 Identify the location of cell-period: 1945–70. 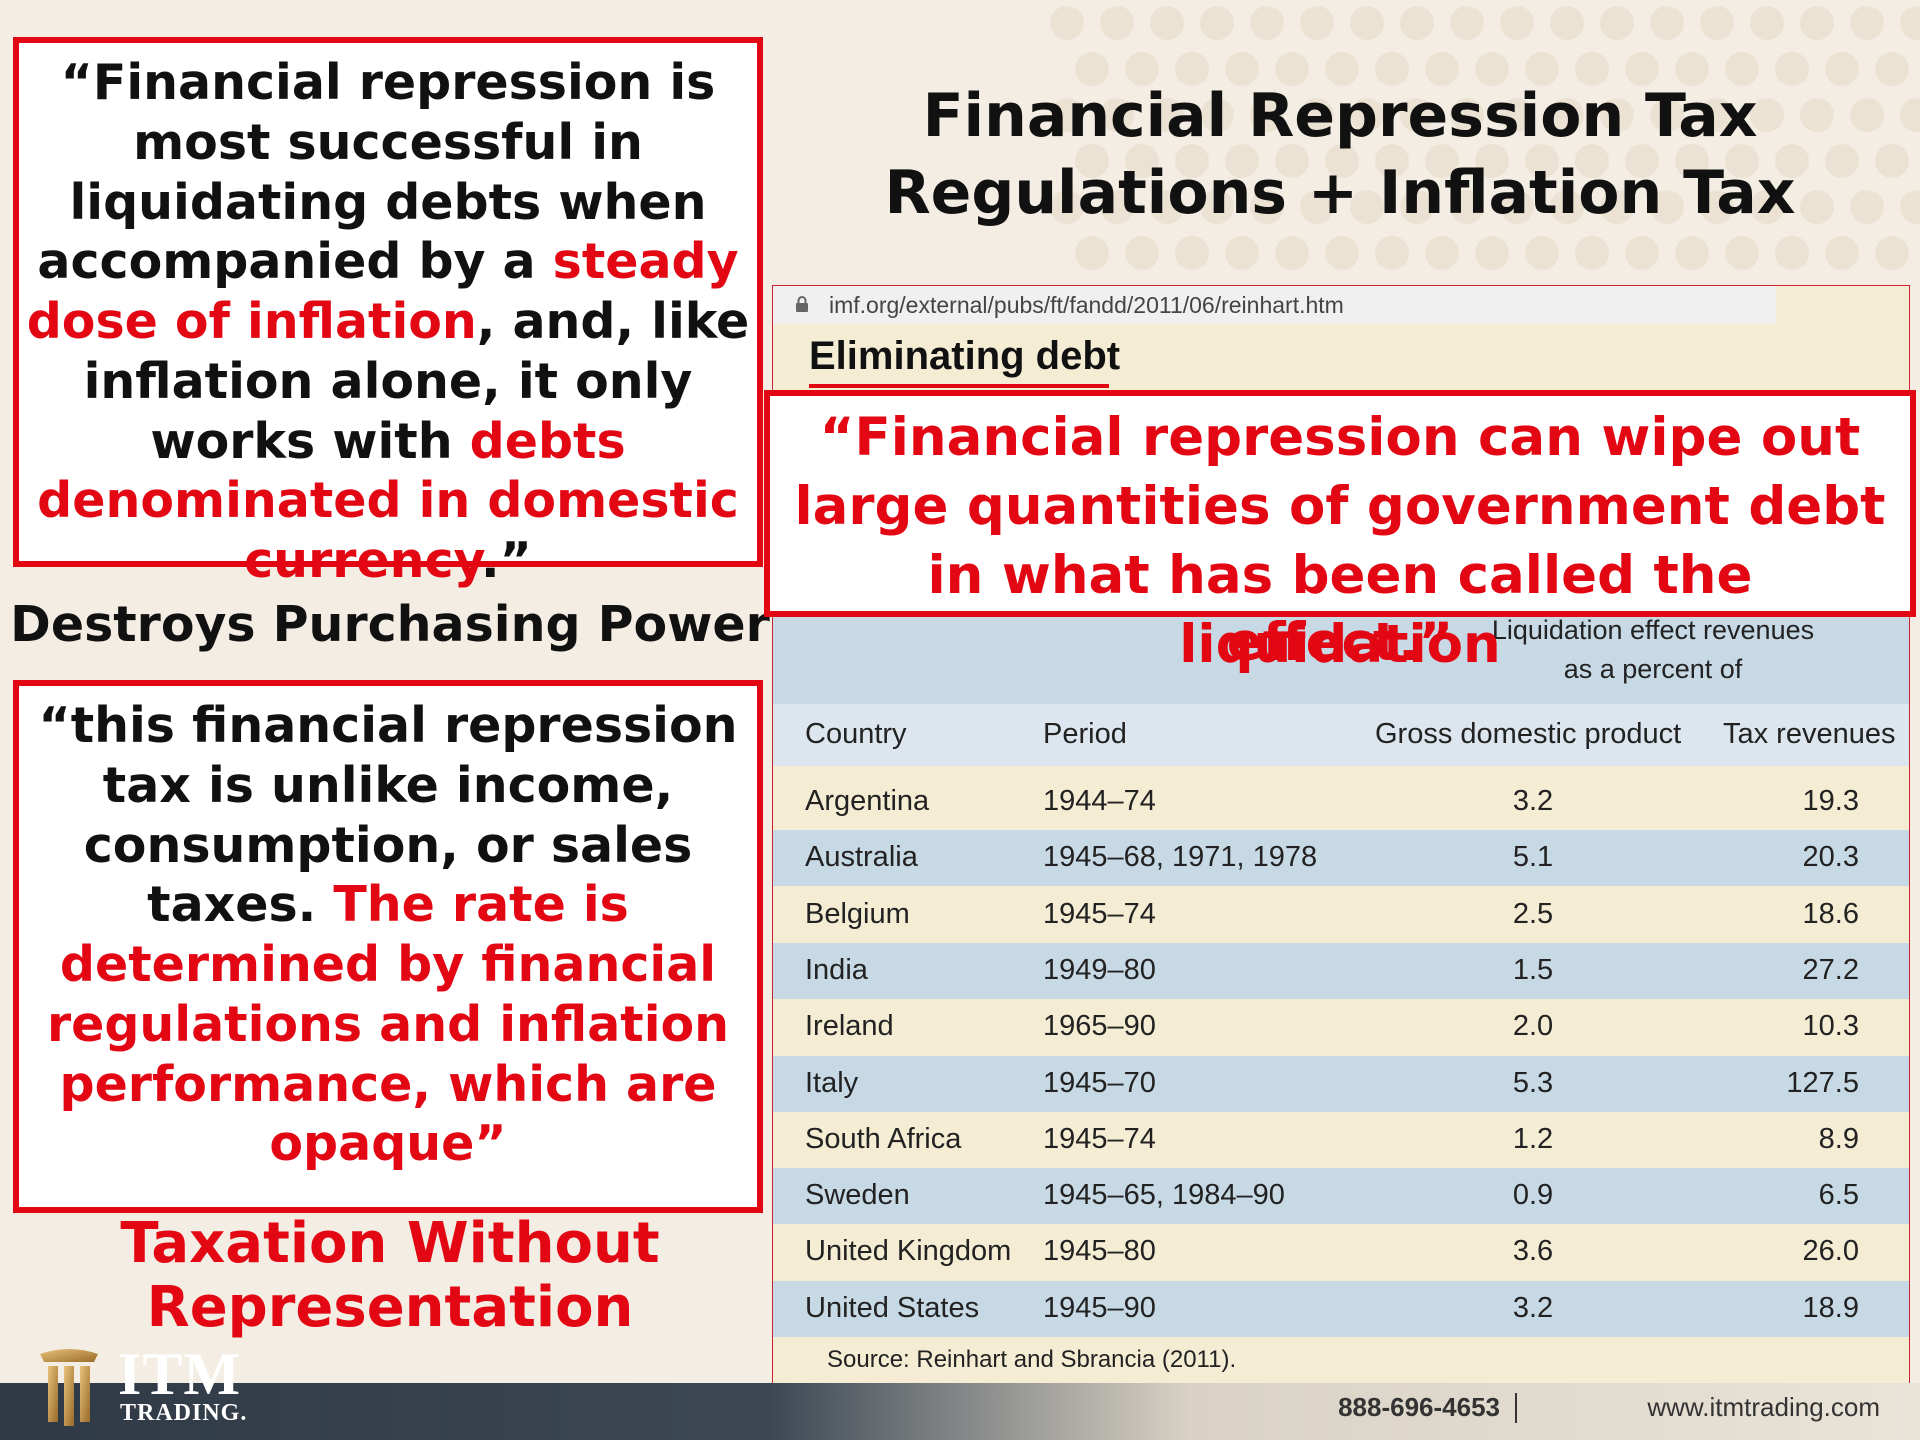
(1099, 1082).